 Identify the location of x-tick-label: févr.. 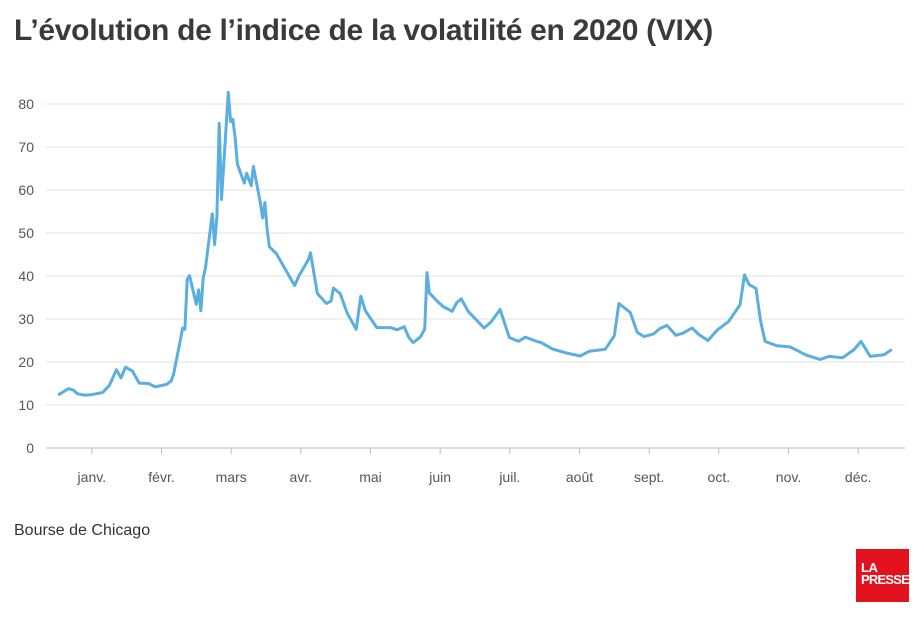
(161, 477).